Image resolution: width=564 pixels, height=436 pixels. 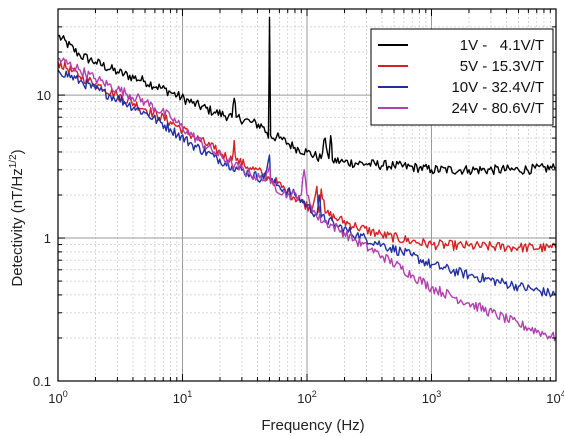 What do you see at coordinates (17, 151) in the screenshot?
I see `y-axis-title-end: )` at bounding box center [17, 151].